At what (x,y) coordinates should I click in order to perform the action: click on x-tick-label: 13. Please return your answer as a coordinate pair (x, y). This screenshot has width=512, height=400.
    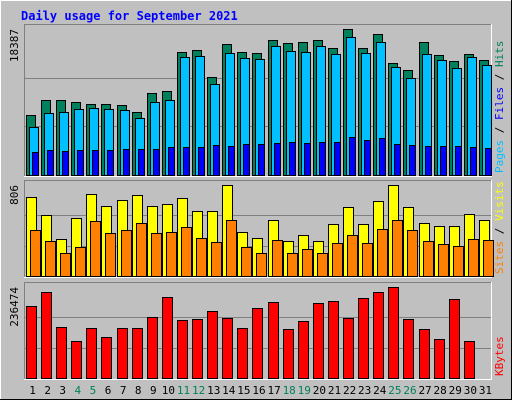
    Looking at the image, I should click on (213, 390).